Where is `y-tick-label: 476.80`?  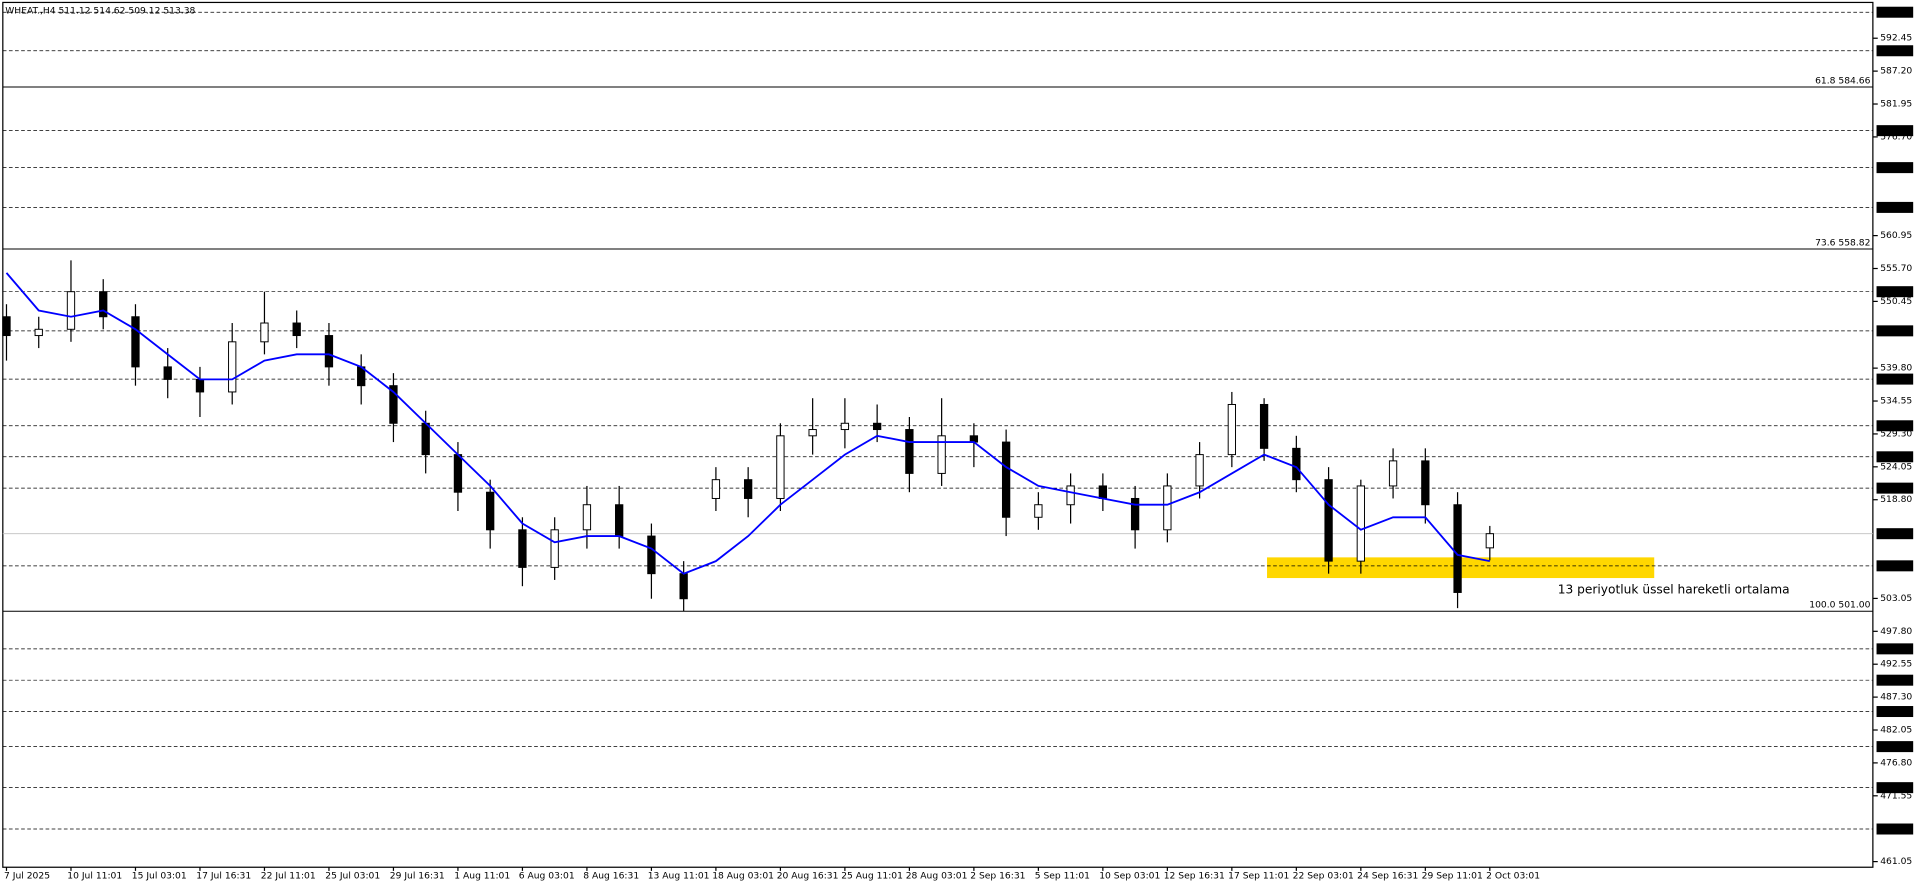 y-tick-label: 476.80 is located at coordinates (1896, 762).